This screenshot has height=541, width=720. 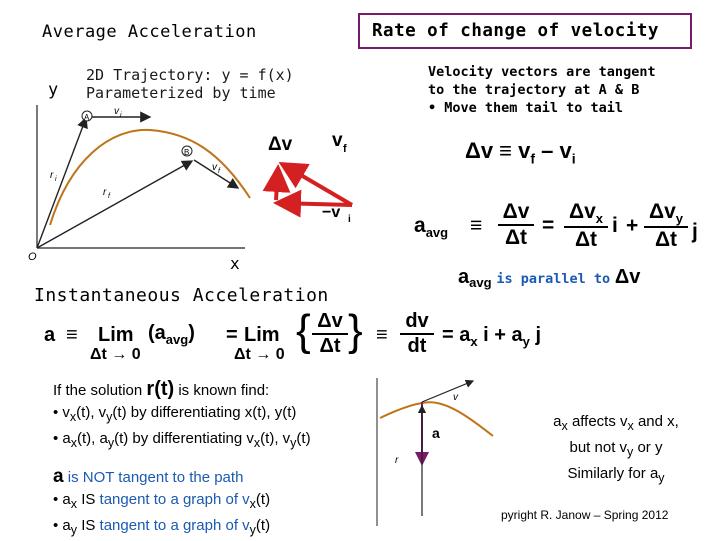 I want to click on delta-v-definition: Δv ≡ vf – vi, so click(x=520, y=152).